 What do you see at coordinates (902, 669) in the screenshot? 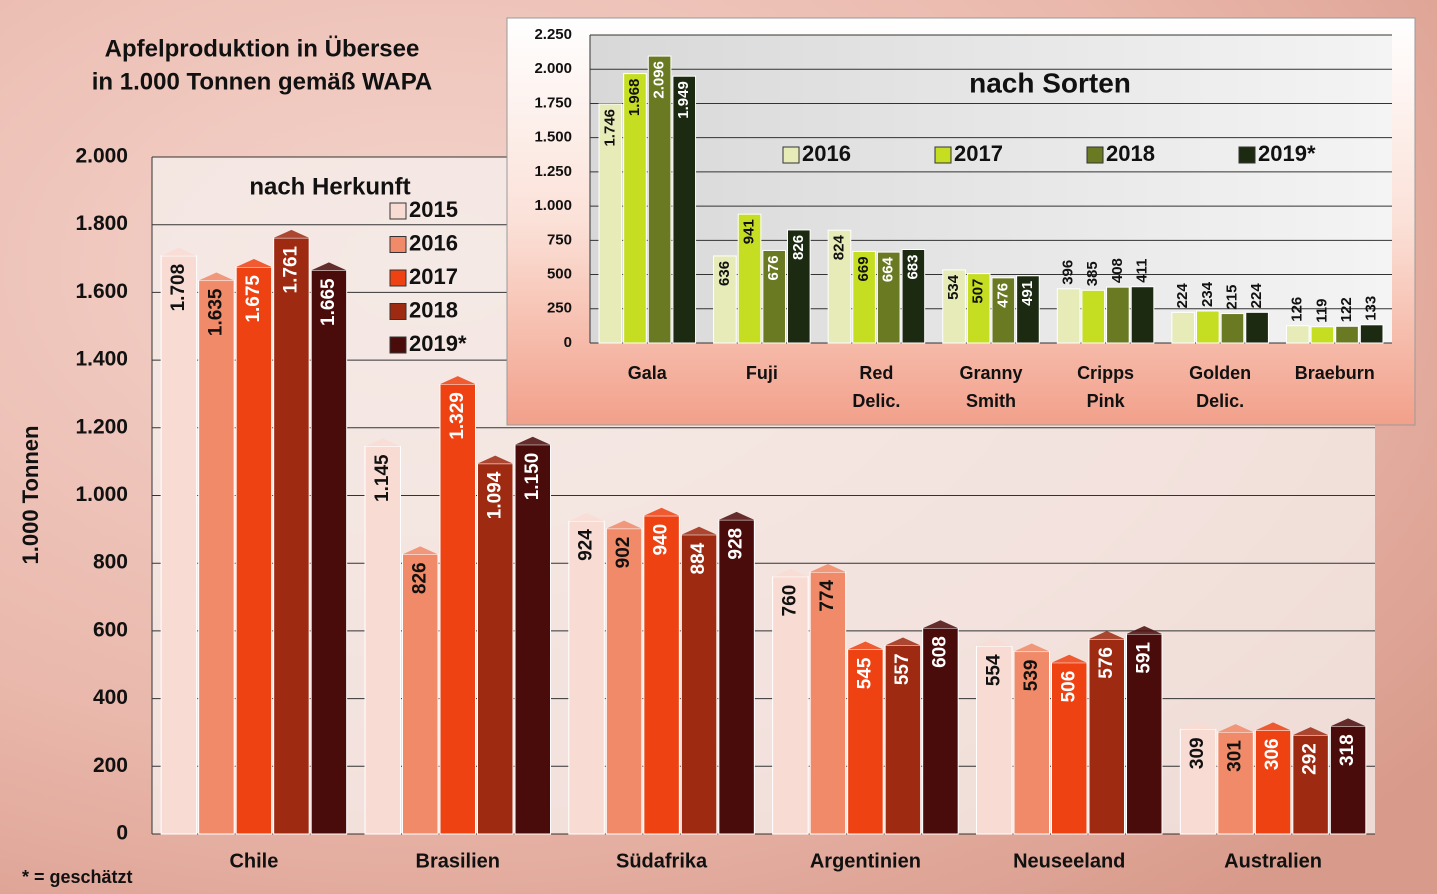
I see `data-label: 557` at bounding box center [902, 669].